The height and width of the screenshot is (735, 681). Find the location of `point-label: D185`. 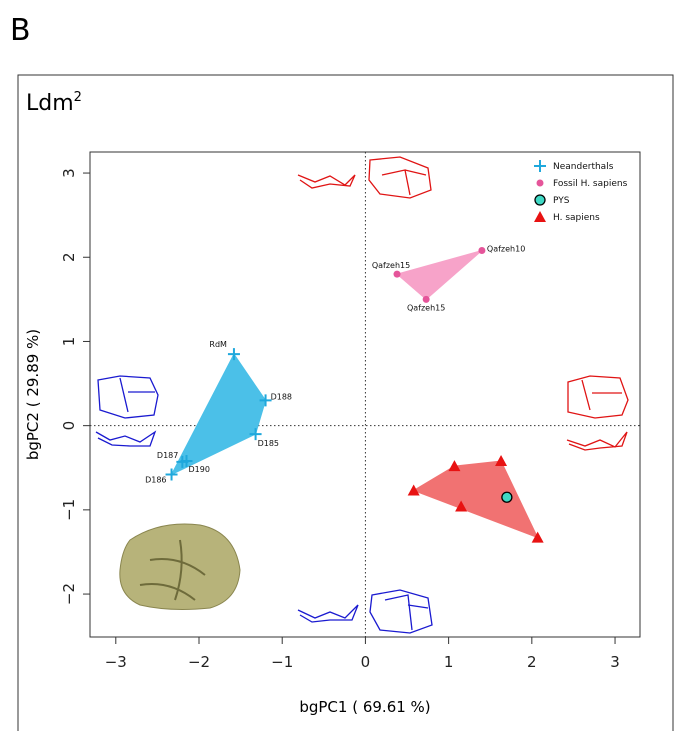

point-label: D185 is located at coordinates (268, 443).